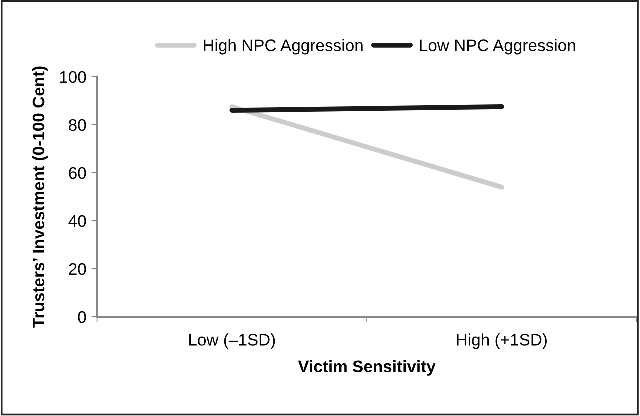 The height and width of the screenshot is (416, 640). What do you see at coordinates (77, 173) in the screenshot?
I see `y-tick-label: 60` at bounding box center [77, 173].